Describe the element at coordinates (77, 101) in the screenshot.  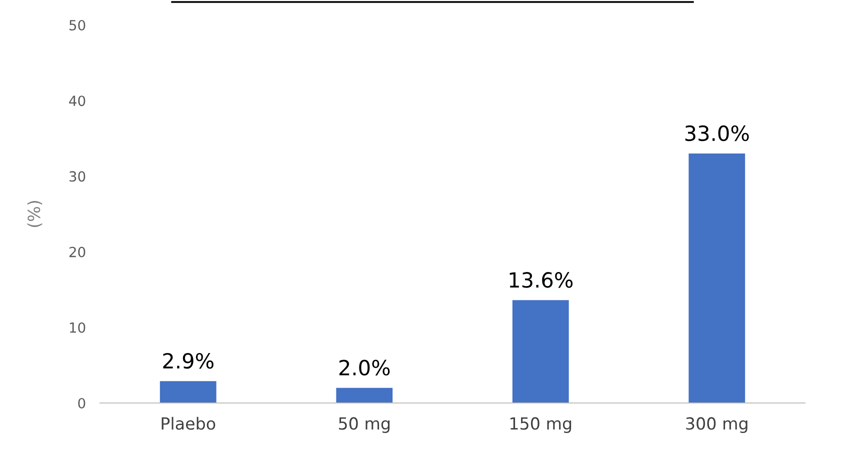
I see `y-tick-label: 40` at that location.